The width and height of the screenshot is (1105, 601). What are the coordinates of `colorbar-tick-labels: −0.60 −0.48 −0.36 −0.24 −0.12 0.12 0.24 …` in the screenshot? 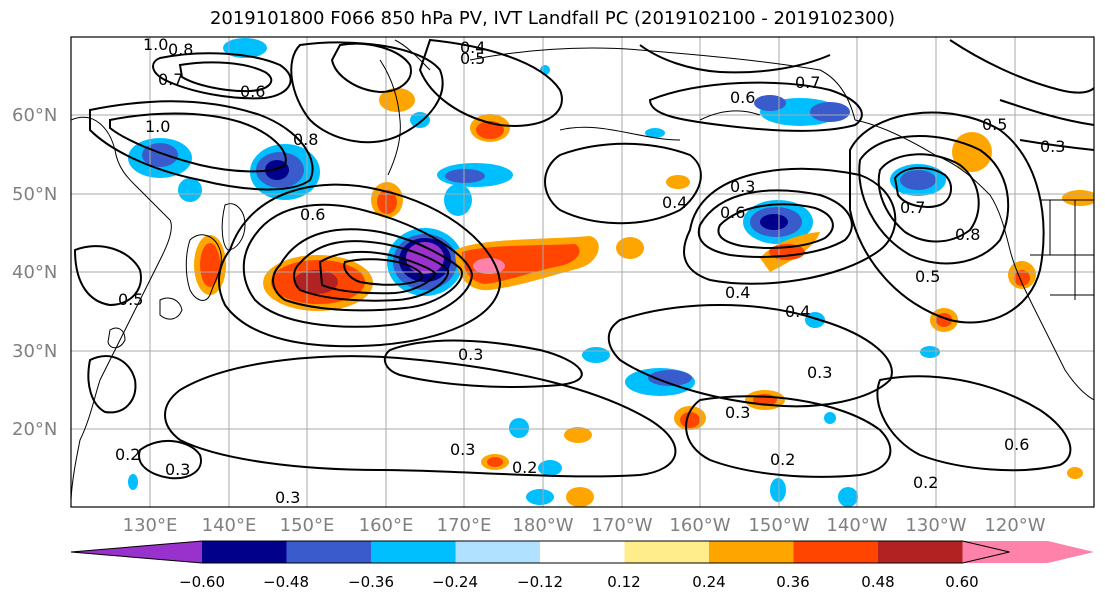 It's located at (579, 582).